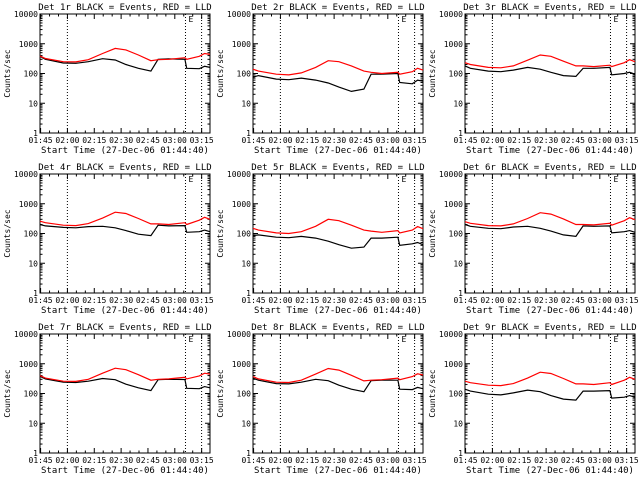 The image size is (640, 480). What do you see at coordinates (337, 8) in the screenshot?
I see `panel-title: Det 2r BLACK = Events, RED = LLD` at bounding box center [337, 8].